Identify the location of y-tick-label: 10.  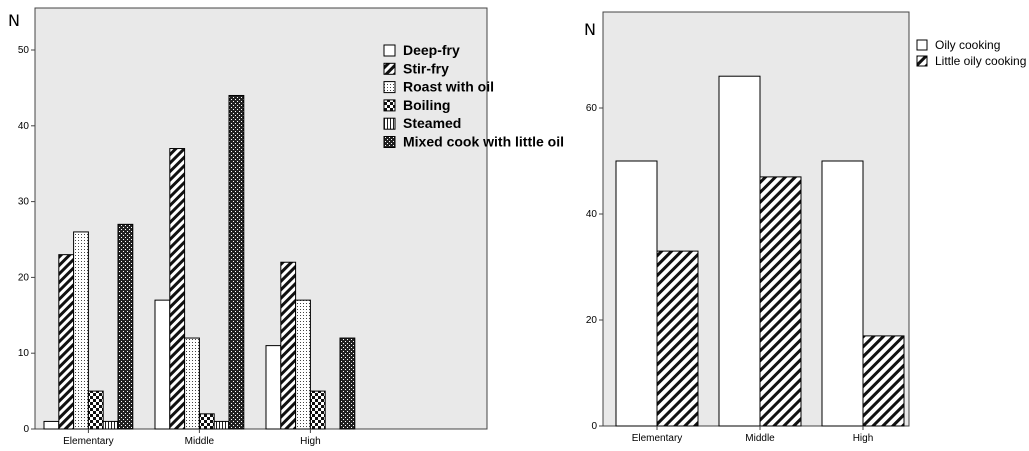
(24, 353).